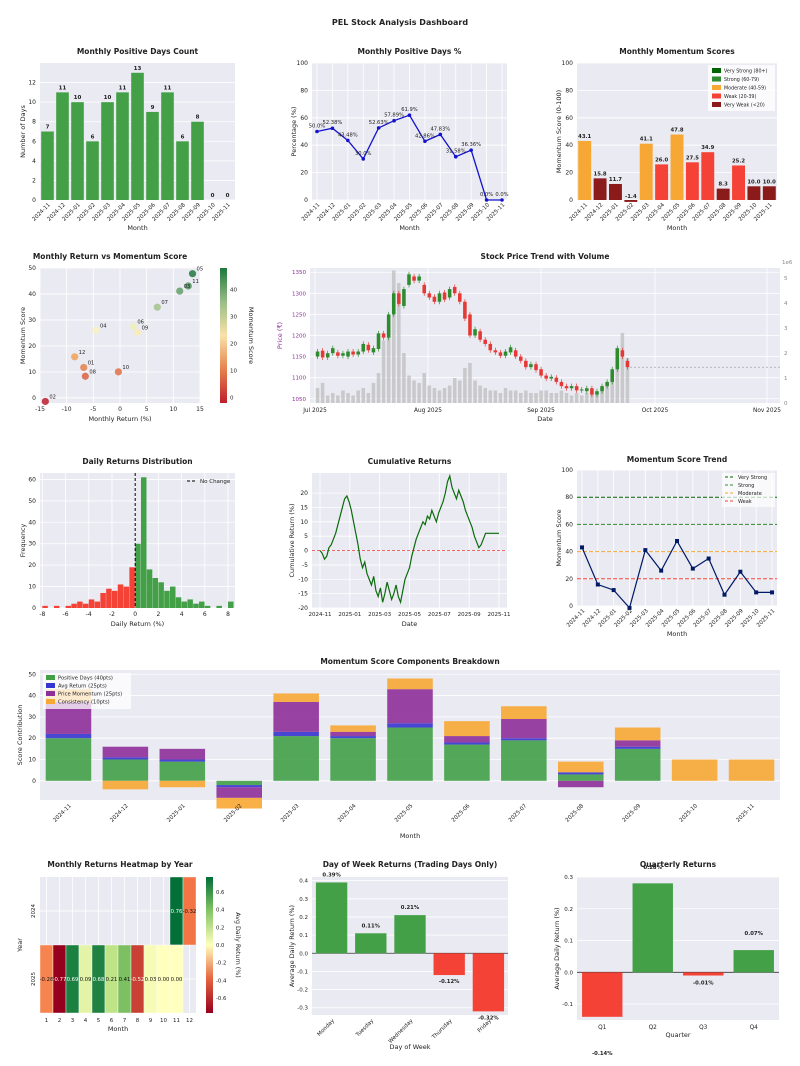  What do you see at coordinates (303, 594) in the screenshot?
I see `y-tick-label: -15` at bounding box center [303, 594].